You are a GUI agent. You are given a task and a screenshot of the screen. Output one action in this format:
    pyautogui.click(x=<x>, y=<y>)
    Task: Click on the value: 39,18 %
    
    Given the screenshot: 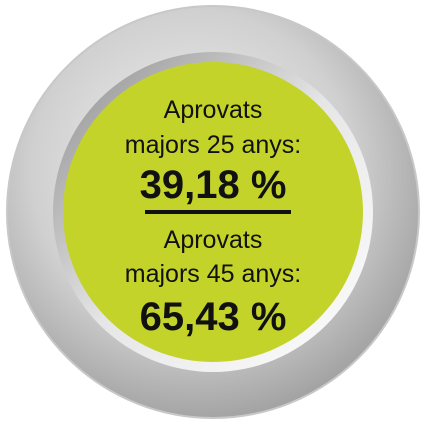 What is the action you would take?
    pyautogui.click(x=213, y=185)
    